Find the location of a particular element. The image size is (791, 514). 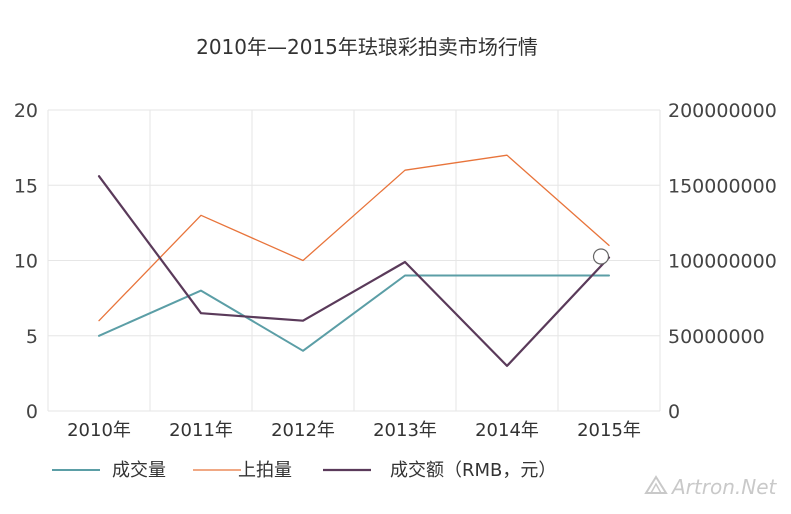

left-axis: 0 5 10 15 20 is located at coordinates (26, 261).